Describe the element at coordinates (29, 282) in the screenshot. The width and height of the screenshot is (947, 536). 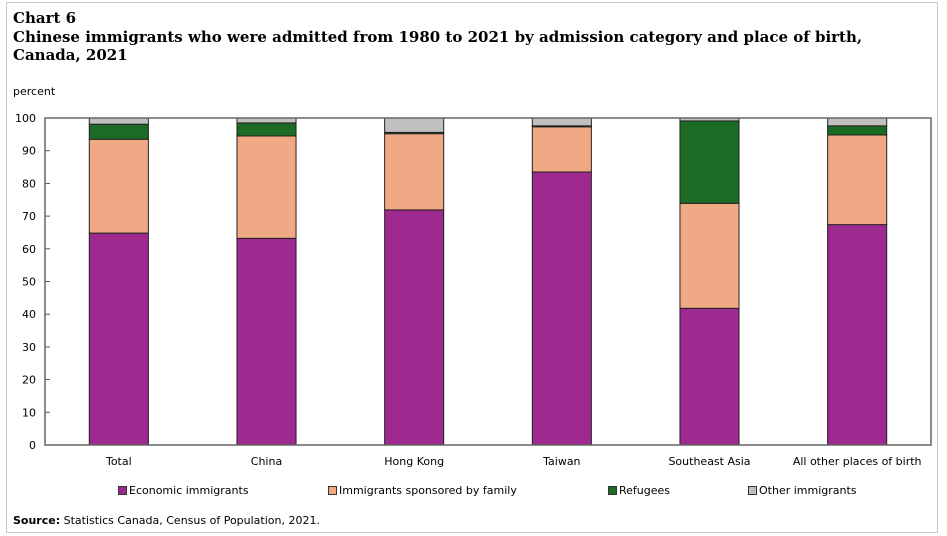
I see `y-tick-label: 50` at that location.